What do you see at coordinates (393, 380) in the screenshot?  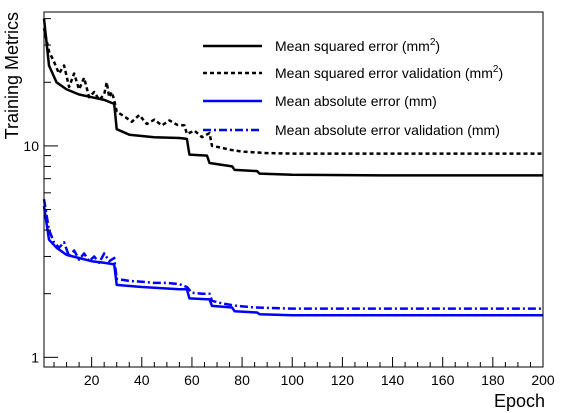 I see `x-tick-label: 140` at bounding box center [393, 380].